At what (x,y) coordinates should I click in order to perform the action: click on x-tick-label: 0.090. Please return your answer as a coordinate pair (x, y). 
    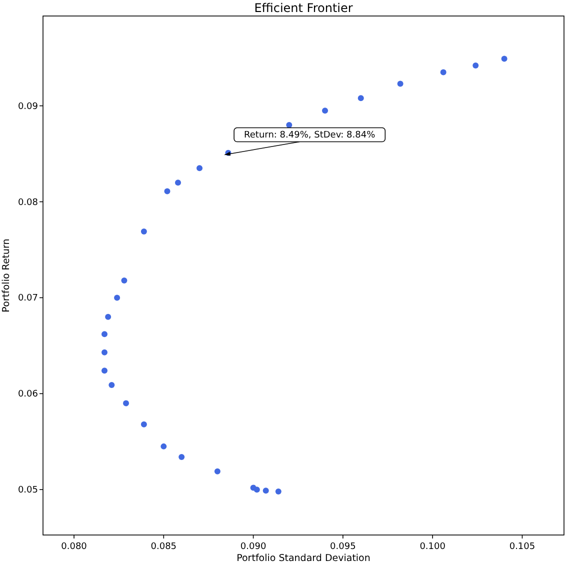
    Looking at the image, I should click on (253, 547).